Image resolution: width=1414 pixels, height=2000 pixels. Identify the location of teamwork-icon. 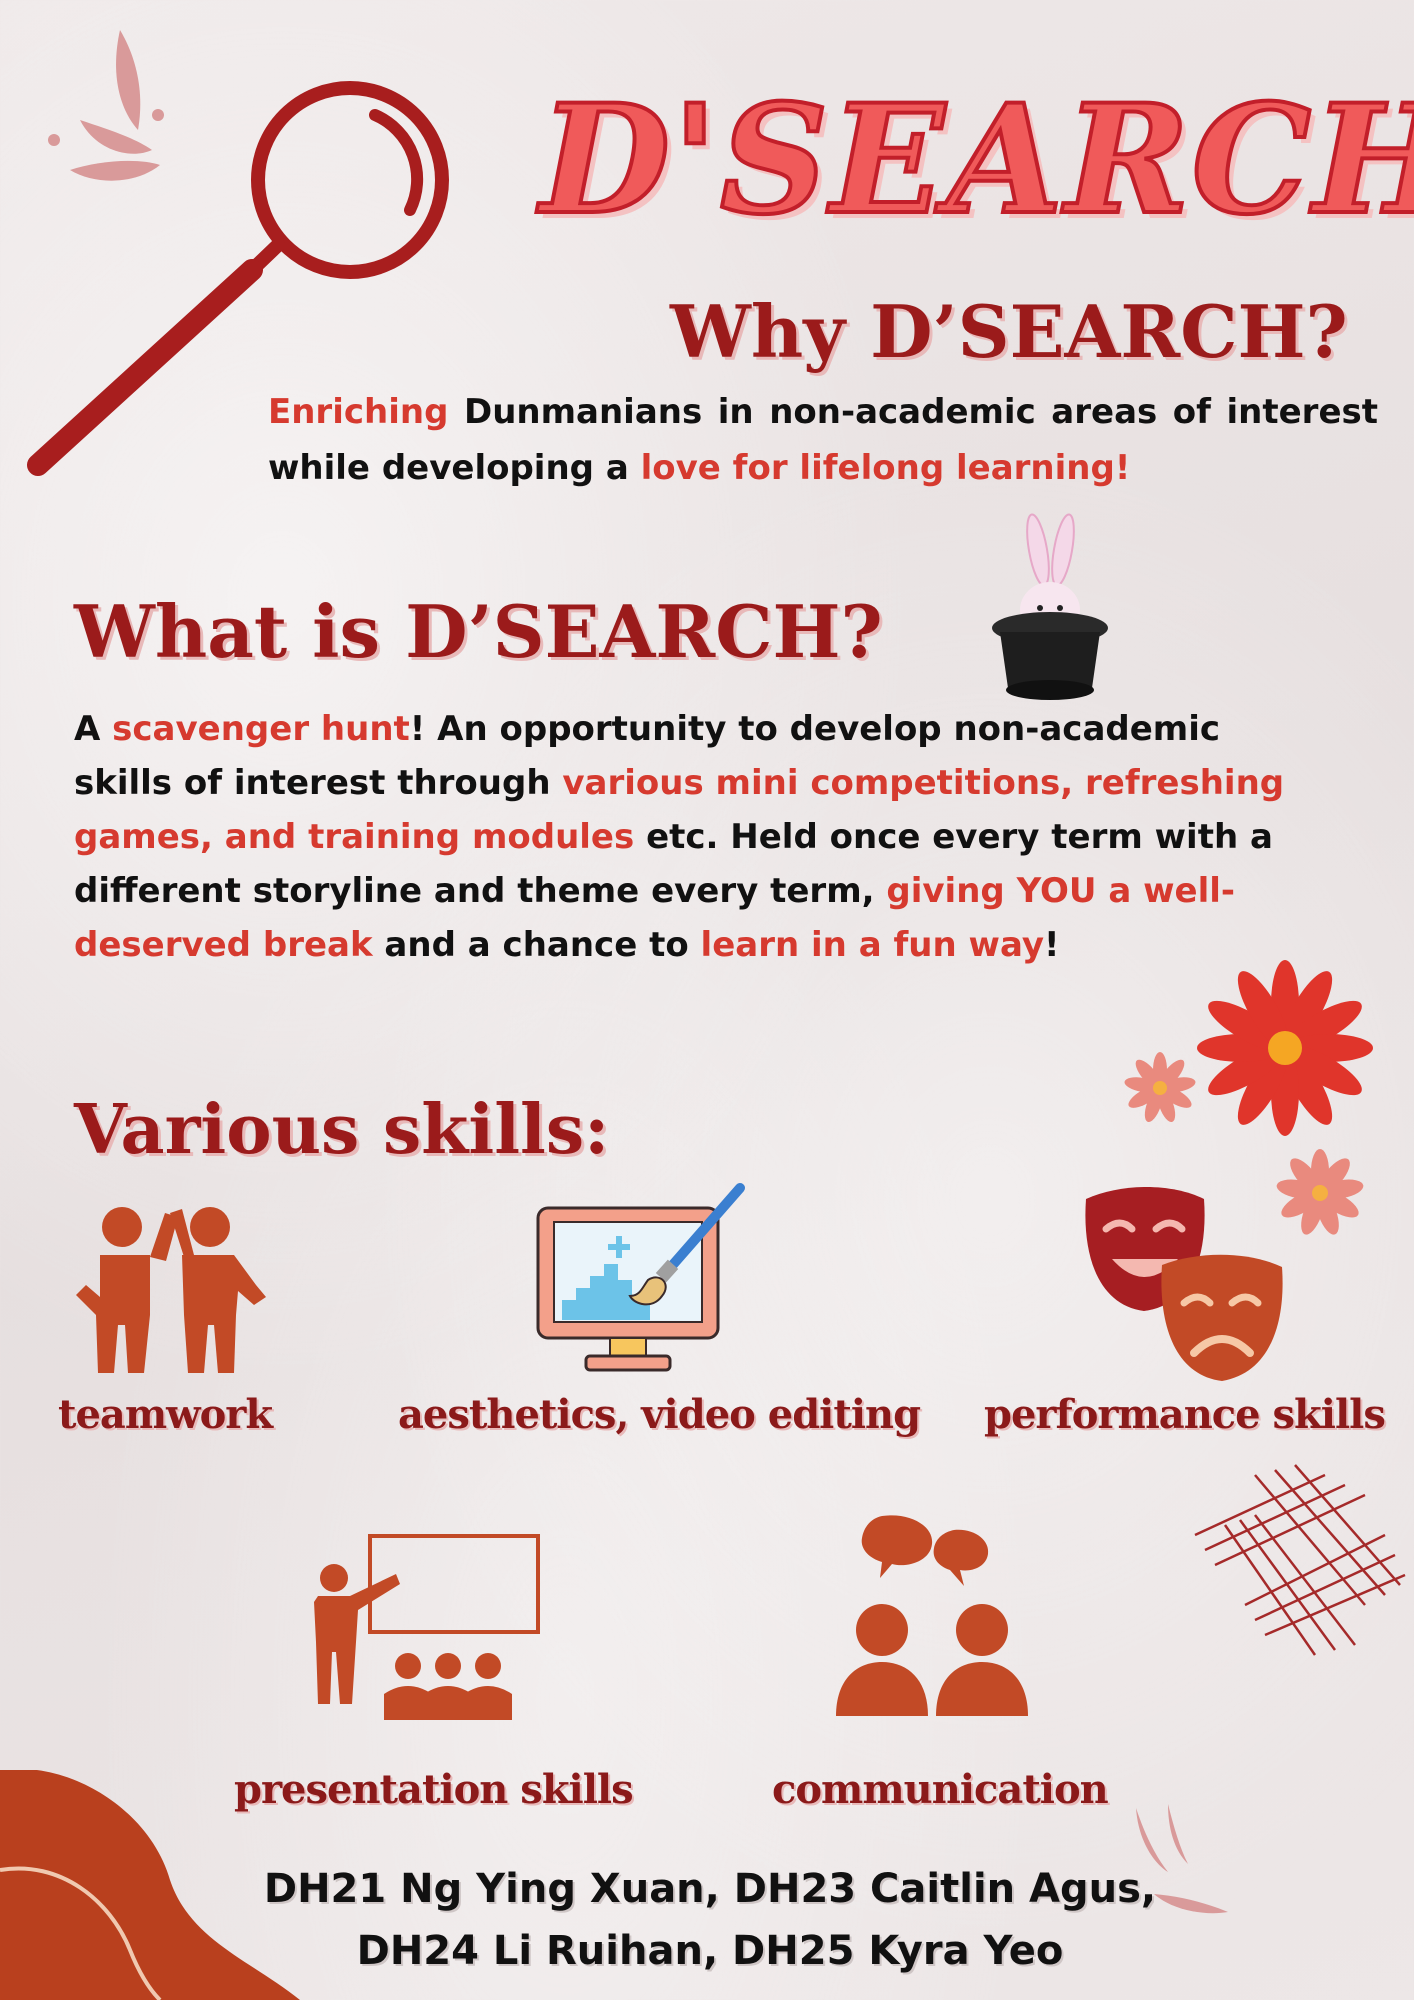
(171, 1290).